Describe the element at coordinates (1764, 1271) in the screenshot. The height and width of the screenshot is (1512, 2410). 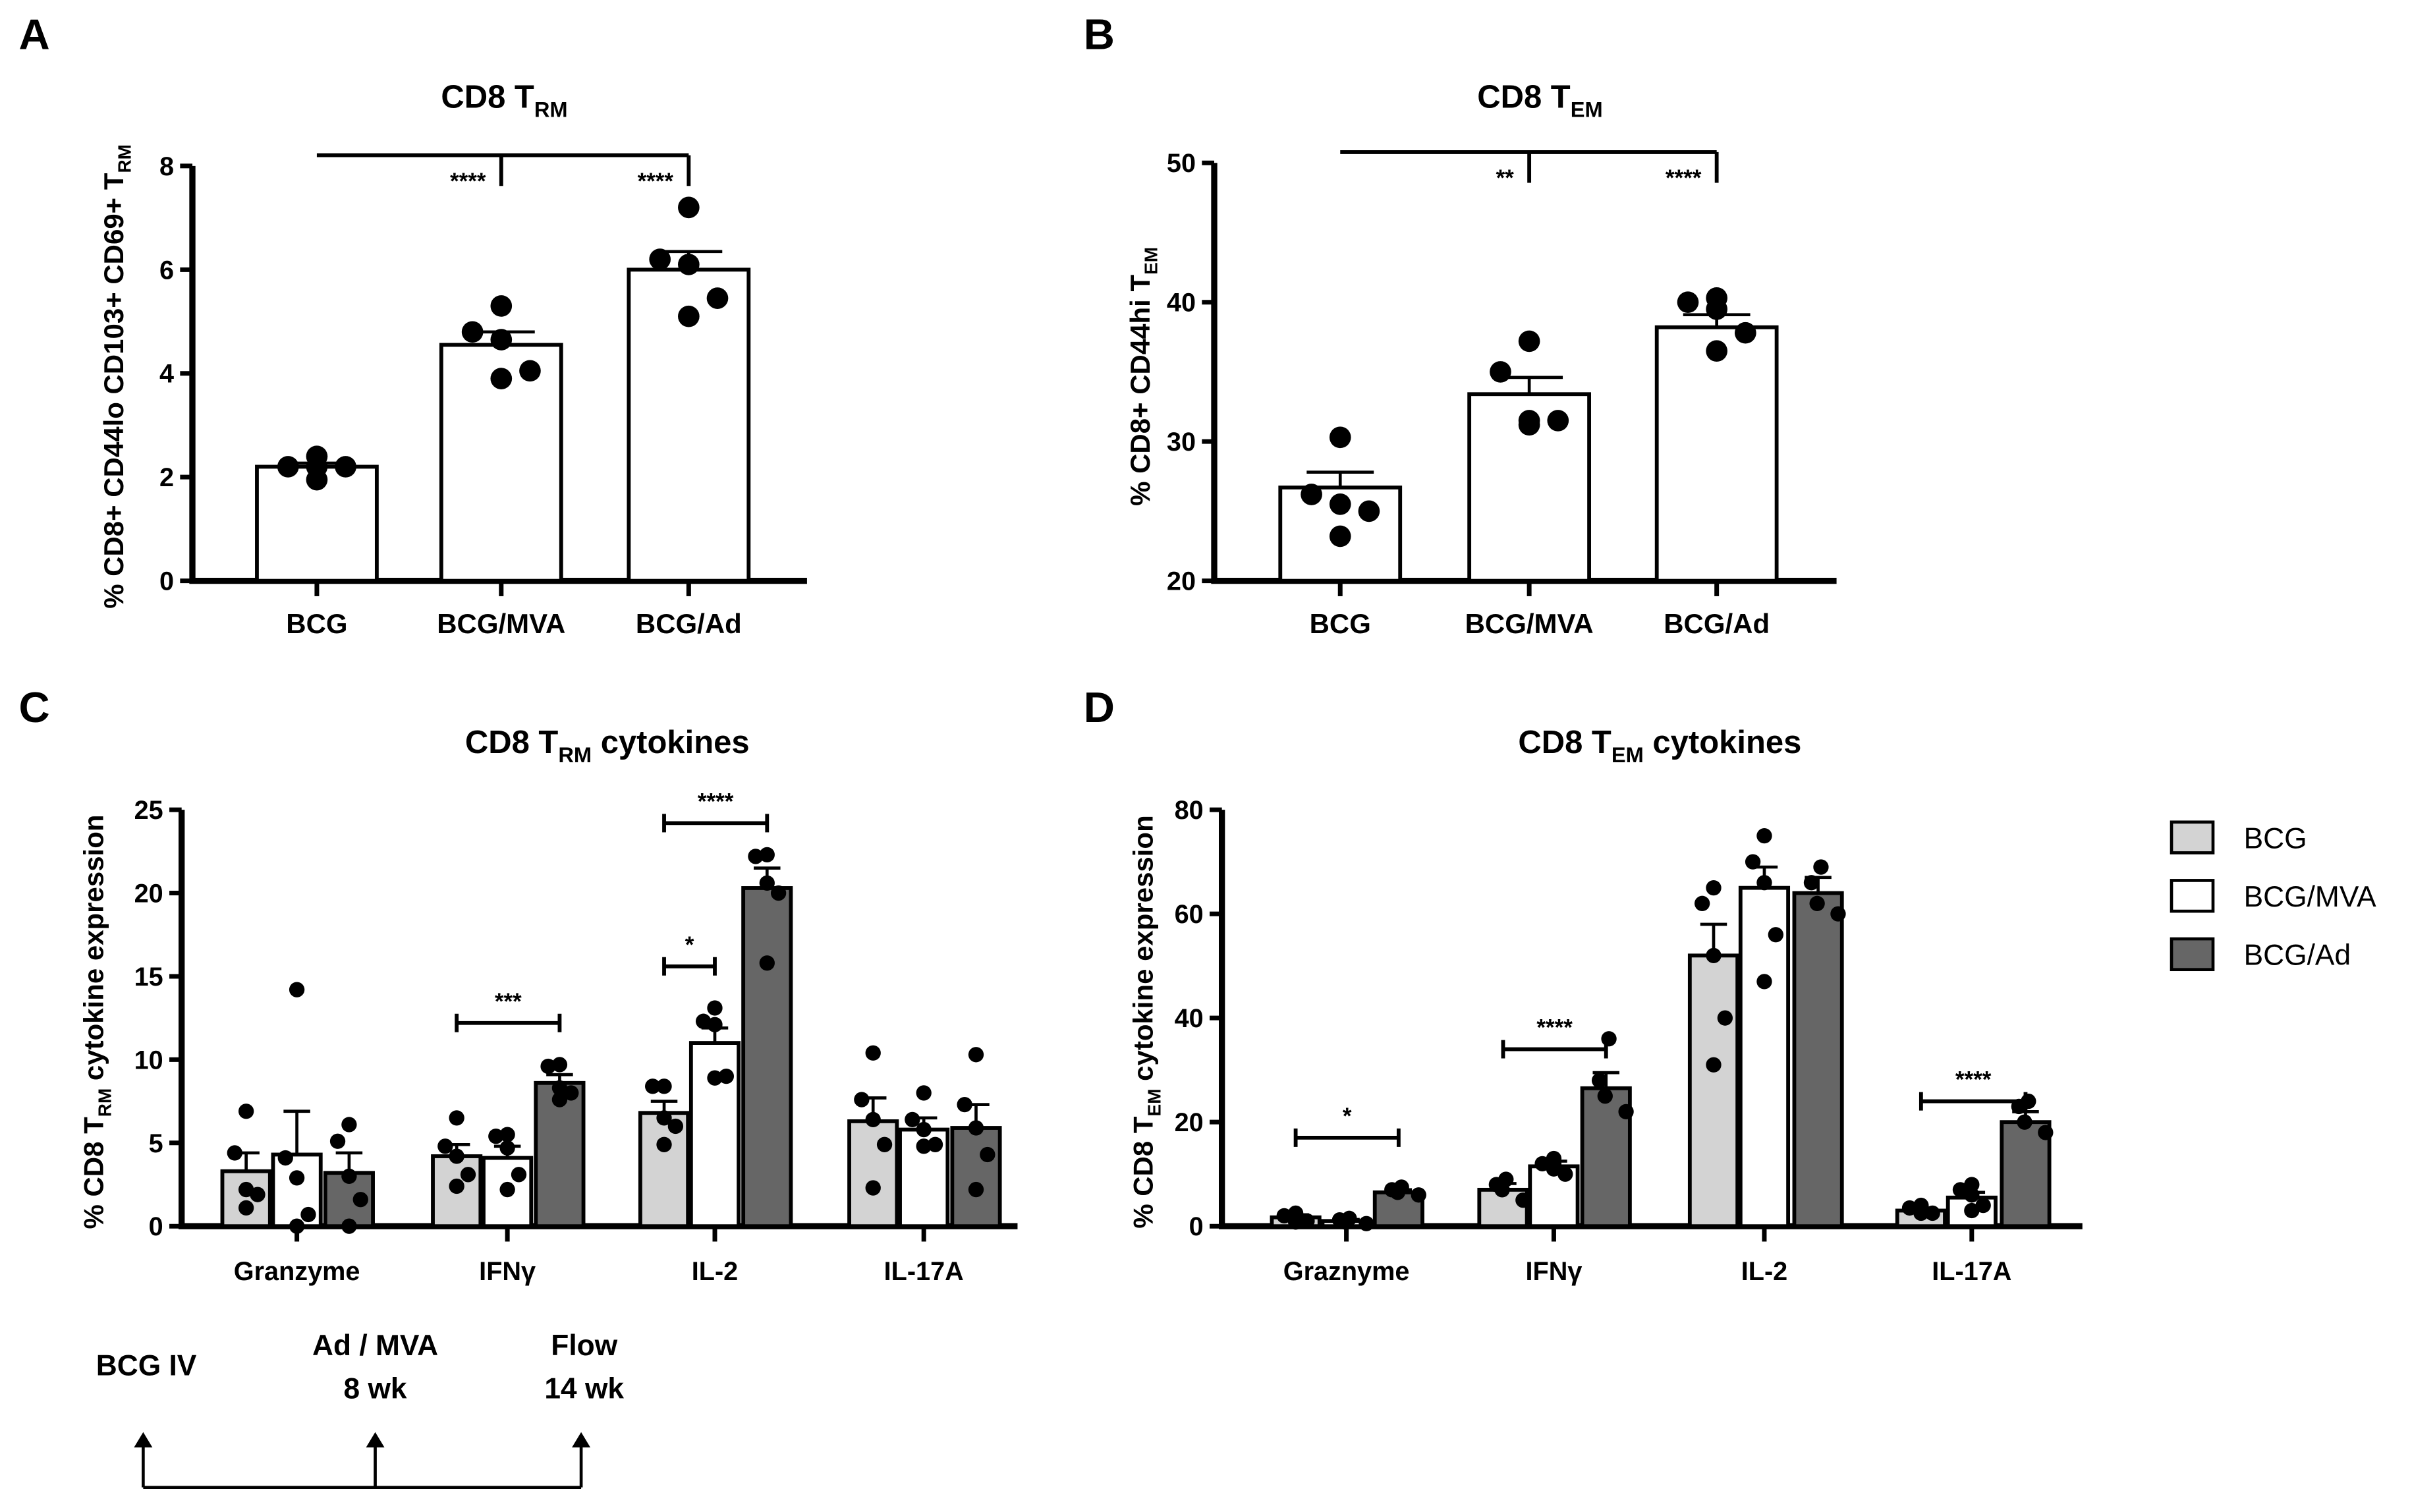
I see `panel-d-x-tick-label: IL-2` at that location.